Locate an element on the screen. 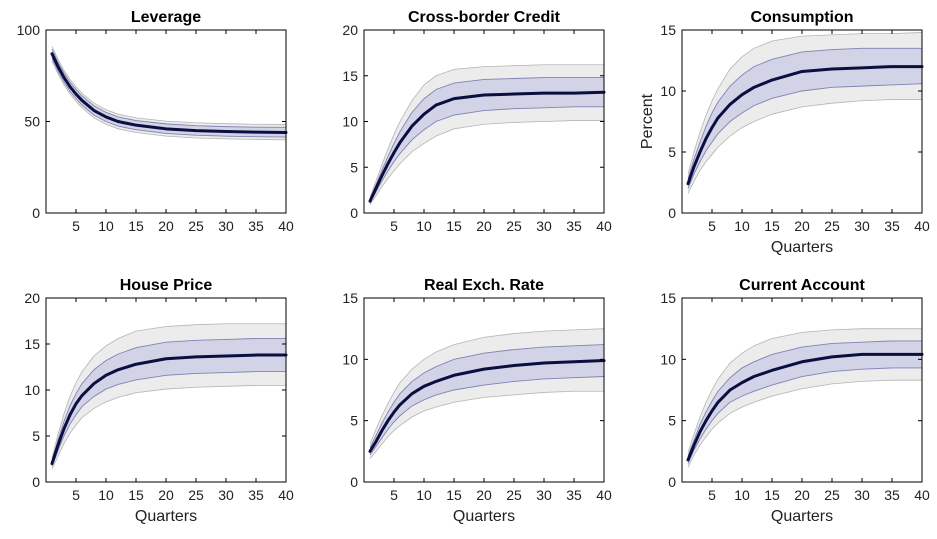 This screenshot has width=937, height=539. panel-title: House Price is located at coordinates (166, 285).